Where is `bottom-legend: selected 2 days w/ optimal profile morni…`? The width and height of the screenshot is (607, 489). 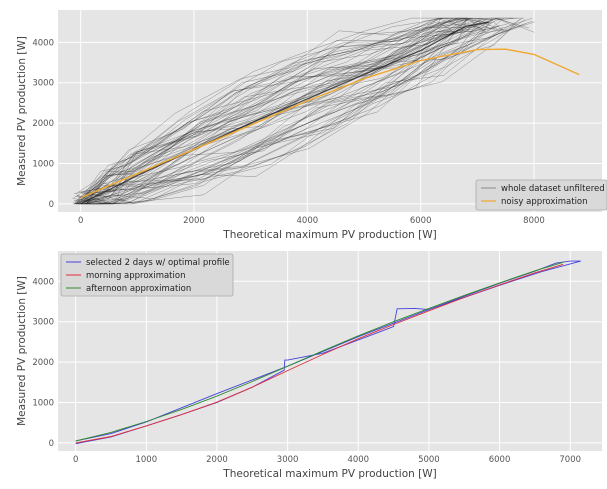
bottom-legend: selected 2 days w/ optimal profile morni… is located at coordinates (147, 275).